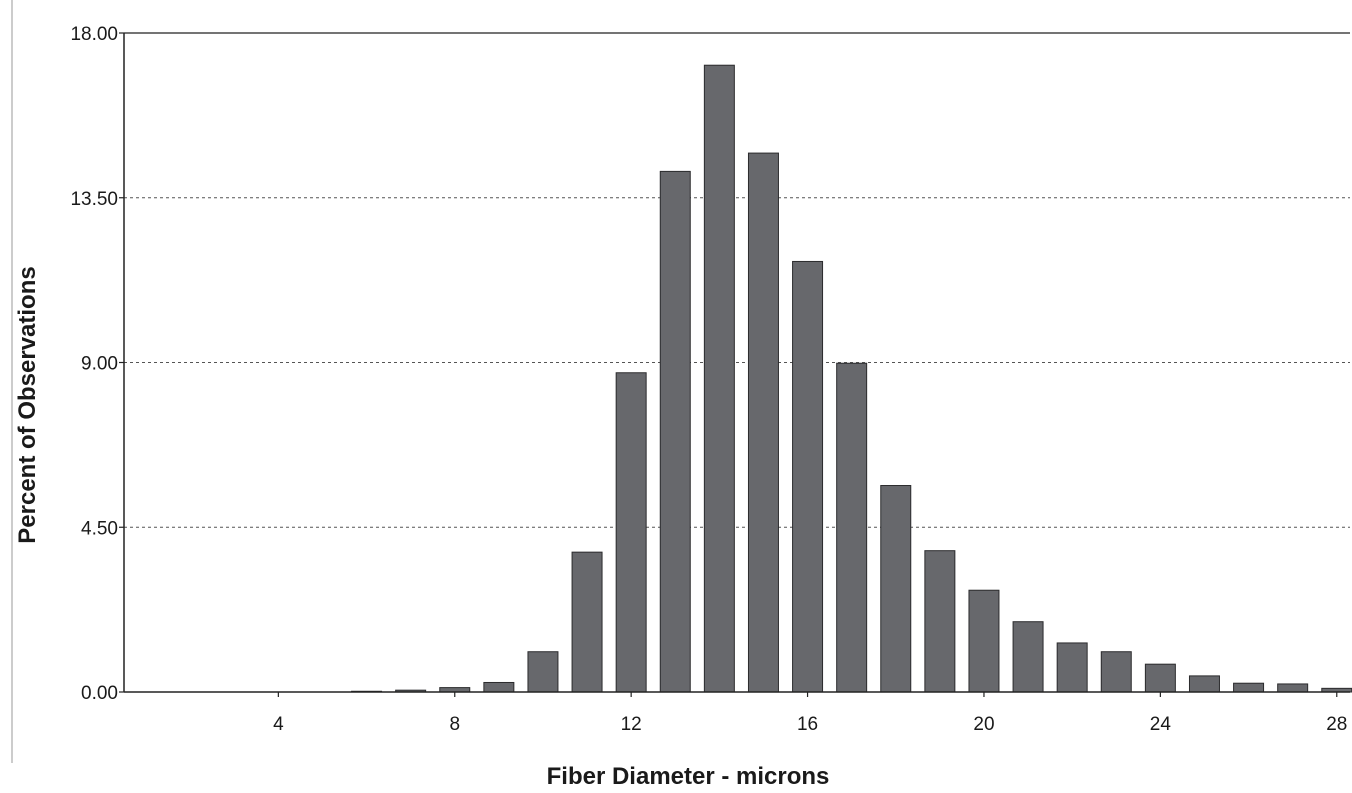 This screenshot has width=1352, height=793. What do you see at coordinates (99, 364) in the screenshot?
I see `y-tick-label: 9.00` at bounding box center [99, 364].